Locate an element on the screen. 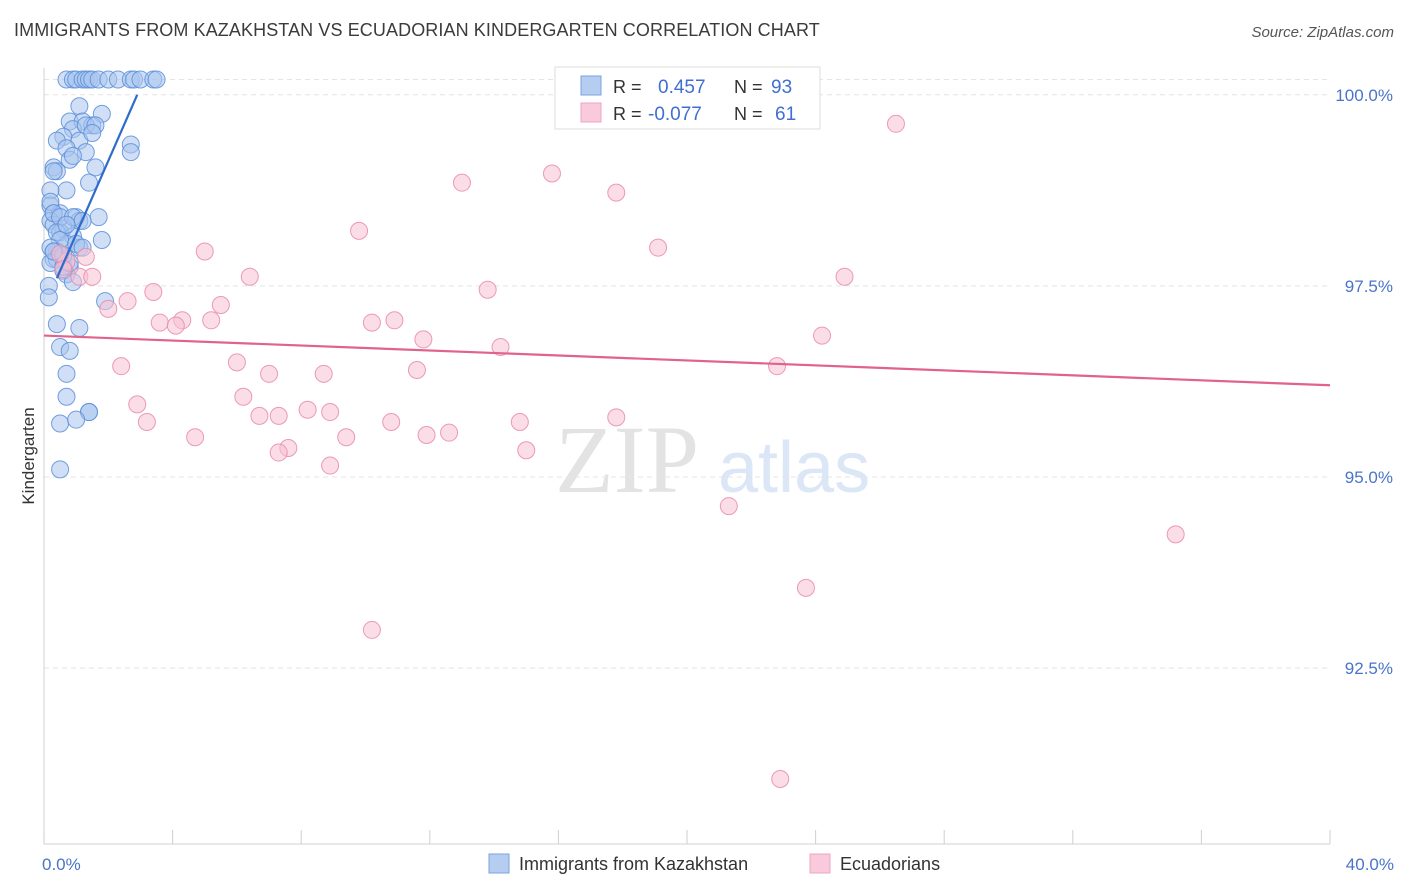  trend-line-ecuadorians is located at coordinates (687, 360).